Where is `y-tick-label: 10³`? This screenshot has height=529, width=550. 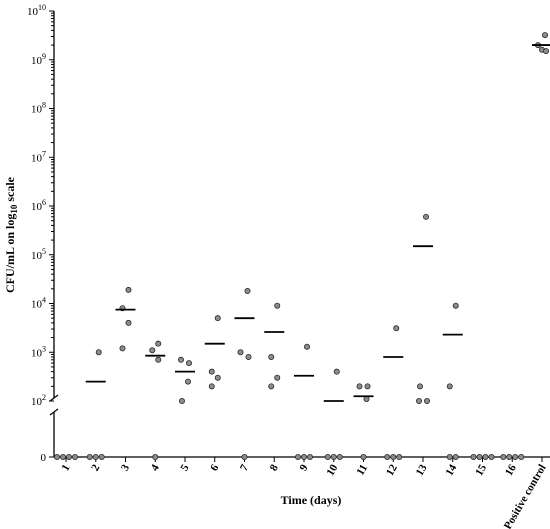
y-tick-label: 10³ is located at coordinates (38, 351).